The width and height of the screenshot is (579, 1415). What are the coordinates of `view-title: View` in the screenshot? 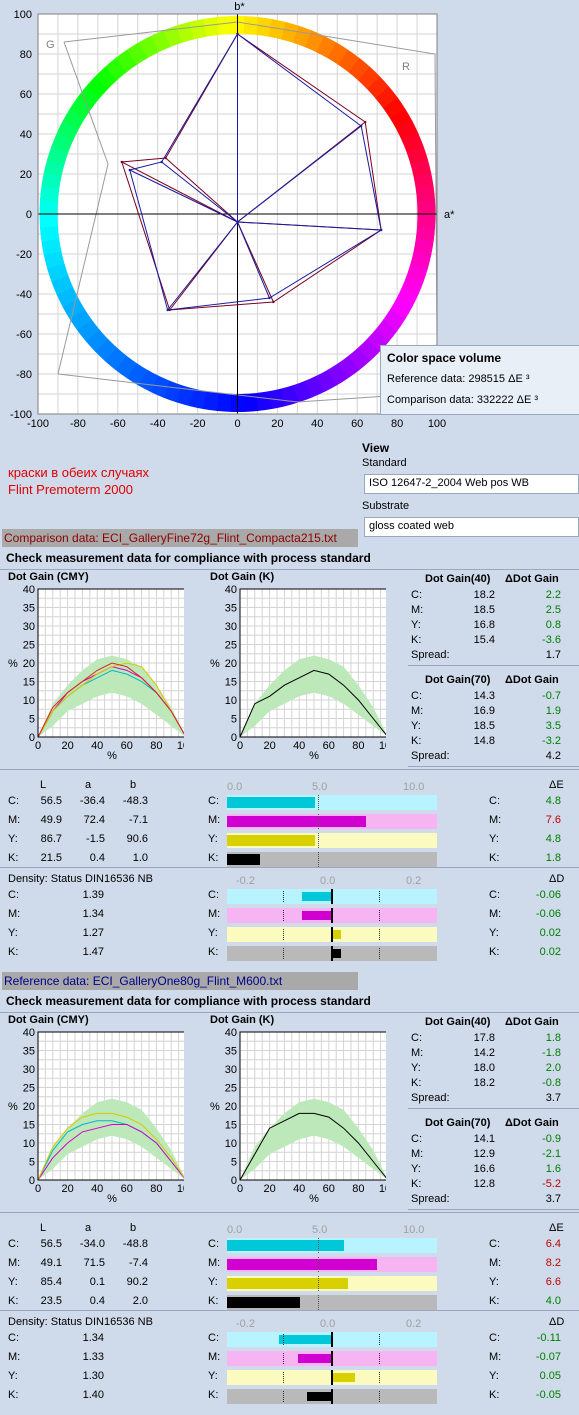 It's located at (376, 448).